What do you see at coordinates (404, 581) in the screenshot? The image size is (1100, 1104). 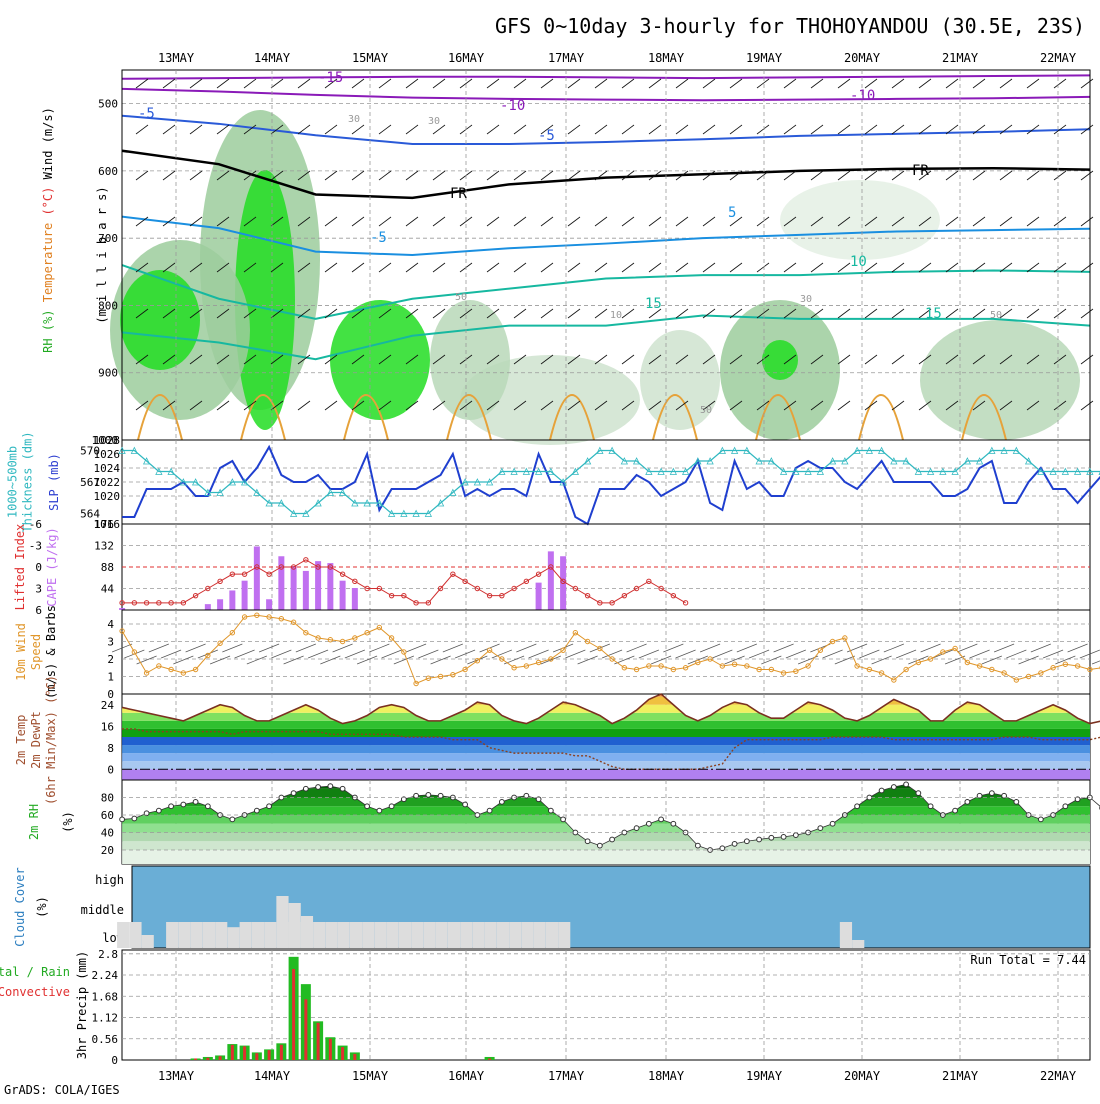 I see `li-line` at bounding box center [404, 581].